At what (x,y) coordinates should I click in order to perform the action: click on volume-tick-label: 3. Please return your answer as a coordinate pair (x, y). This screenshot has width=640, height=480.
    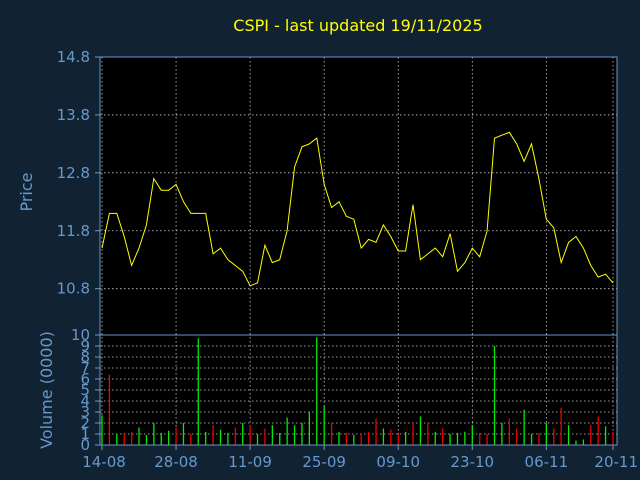
    Looking at the image, I should click on (85, 412).